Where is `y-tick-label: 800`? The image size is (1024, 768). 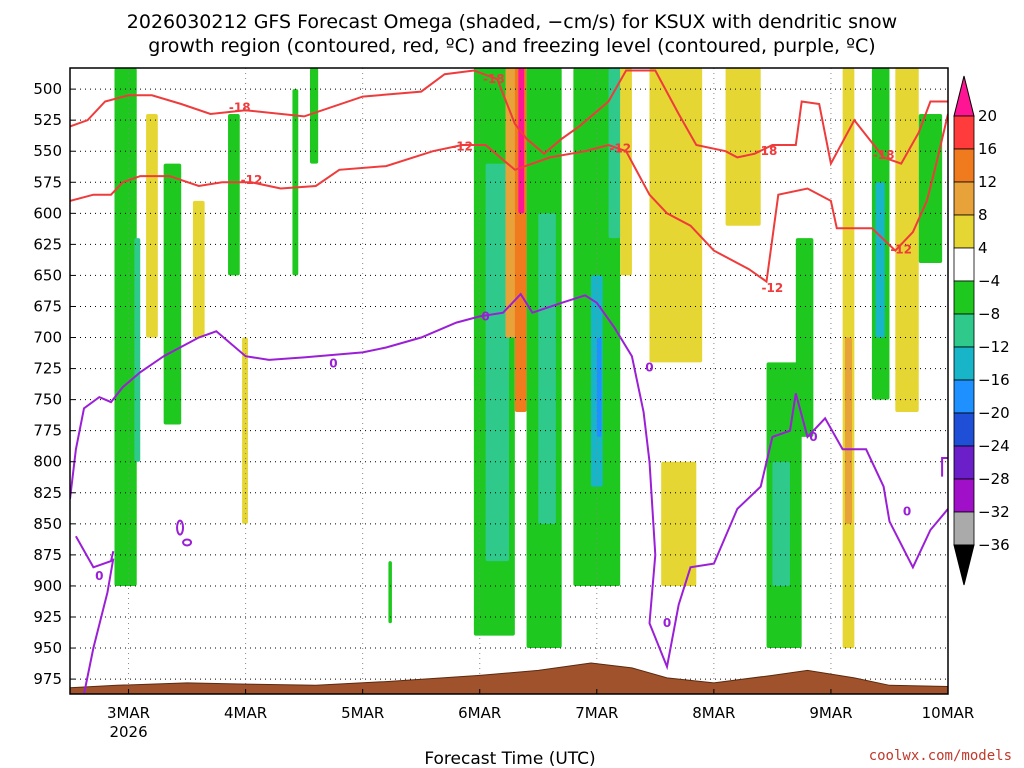 y-tick-label: 800 is located at coordinates (47, 462).